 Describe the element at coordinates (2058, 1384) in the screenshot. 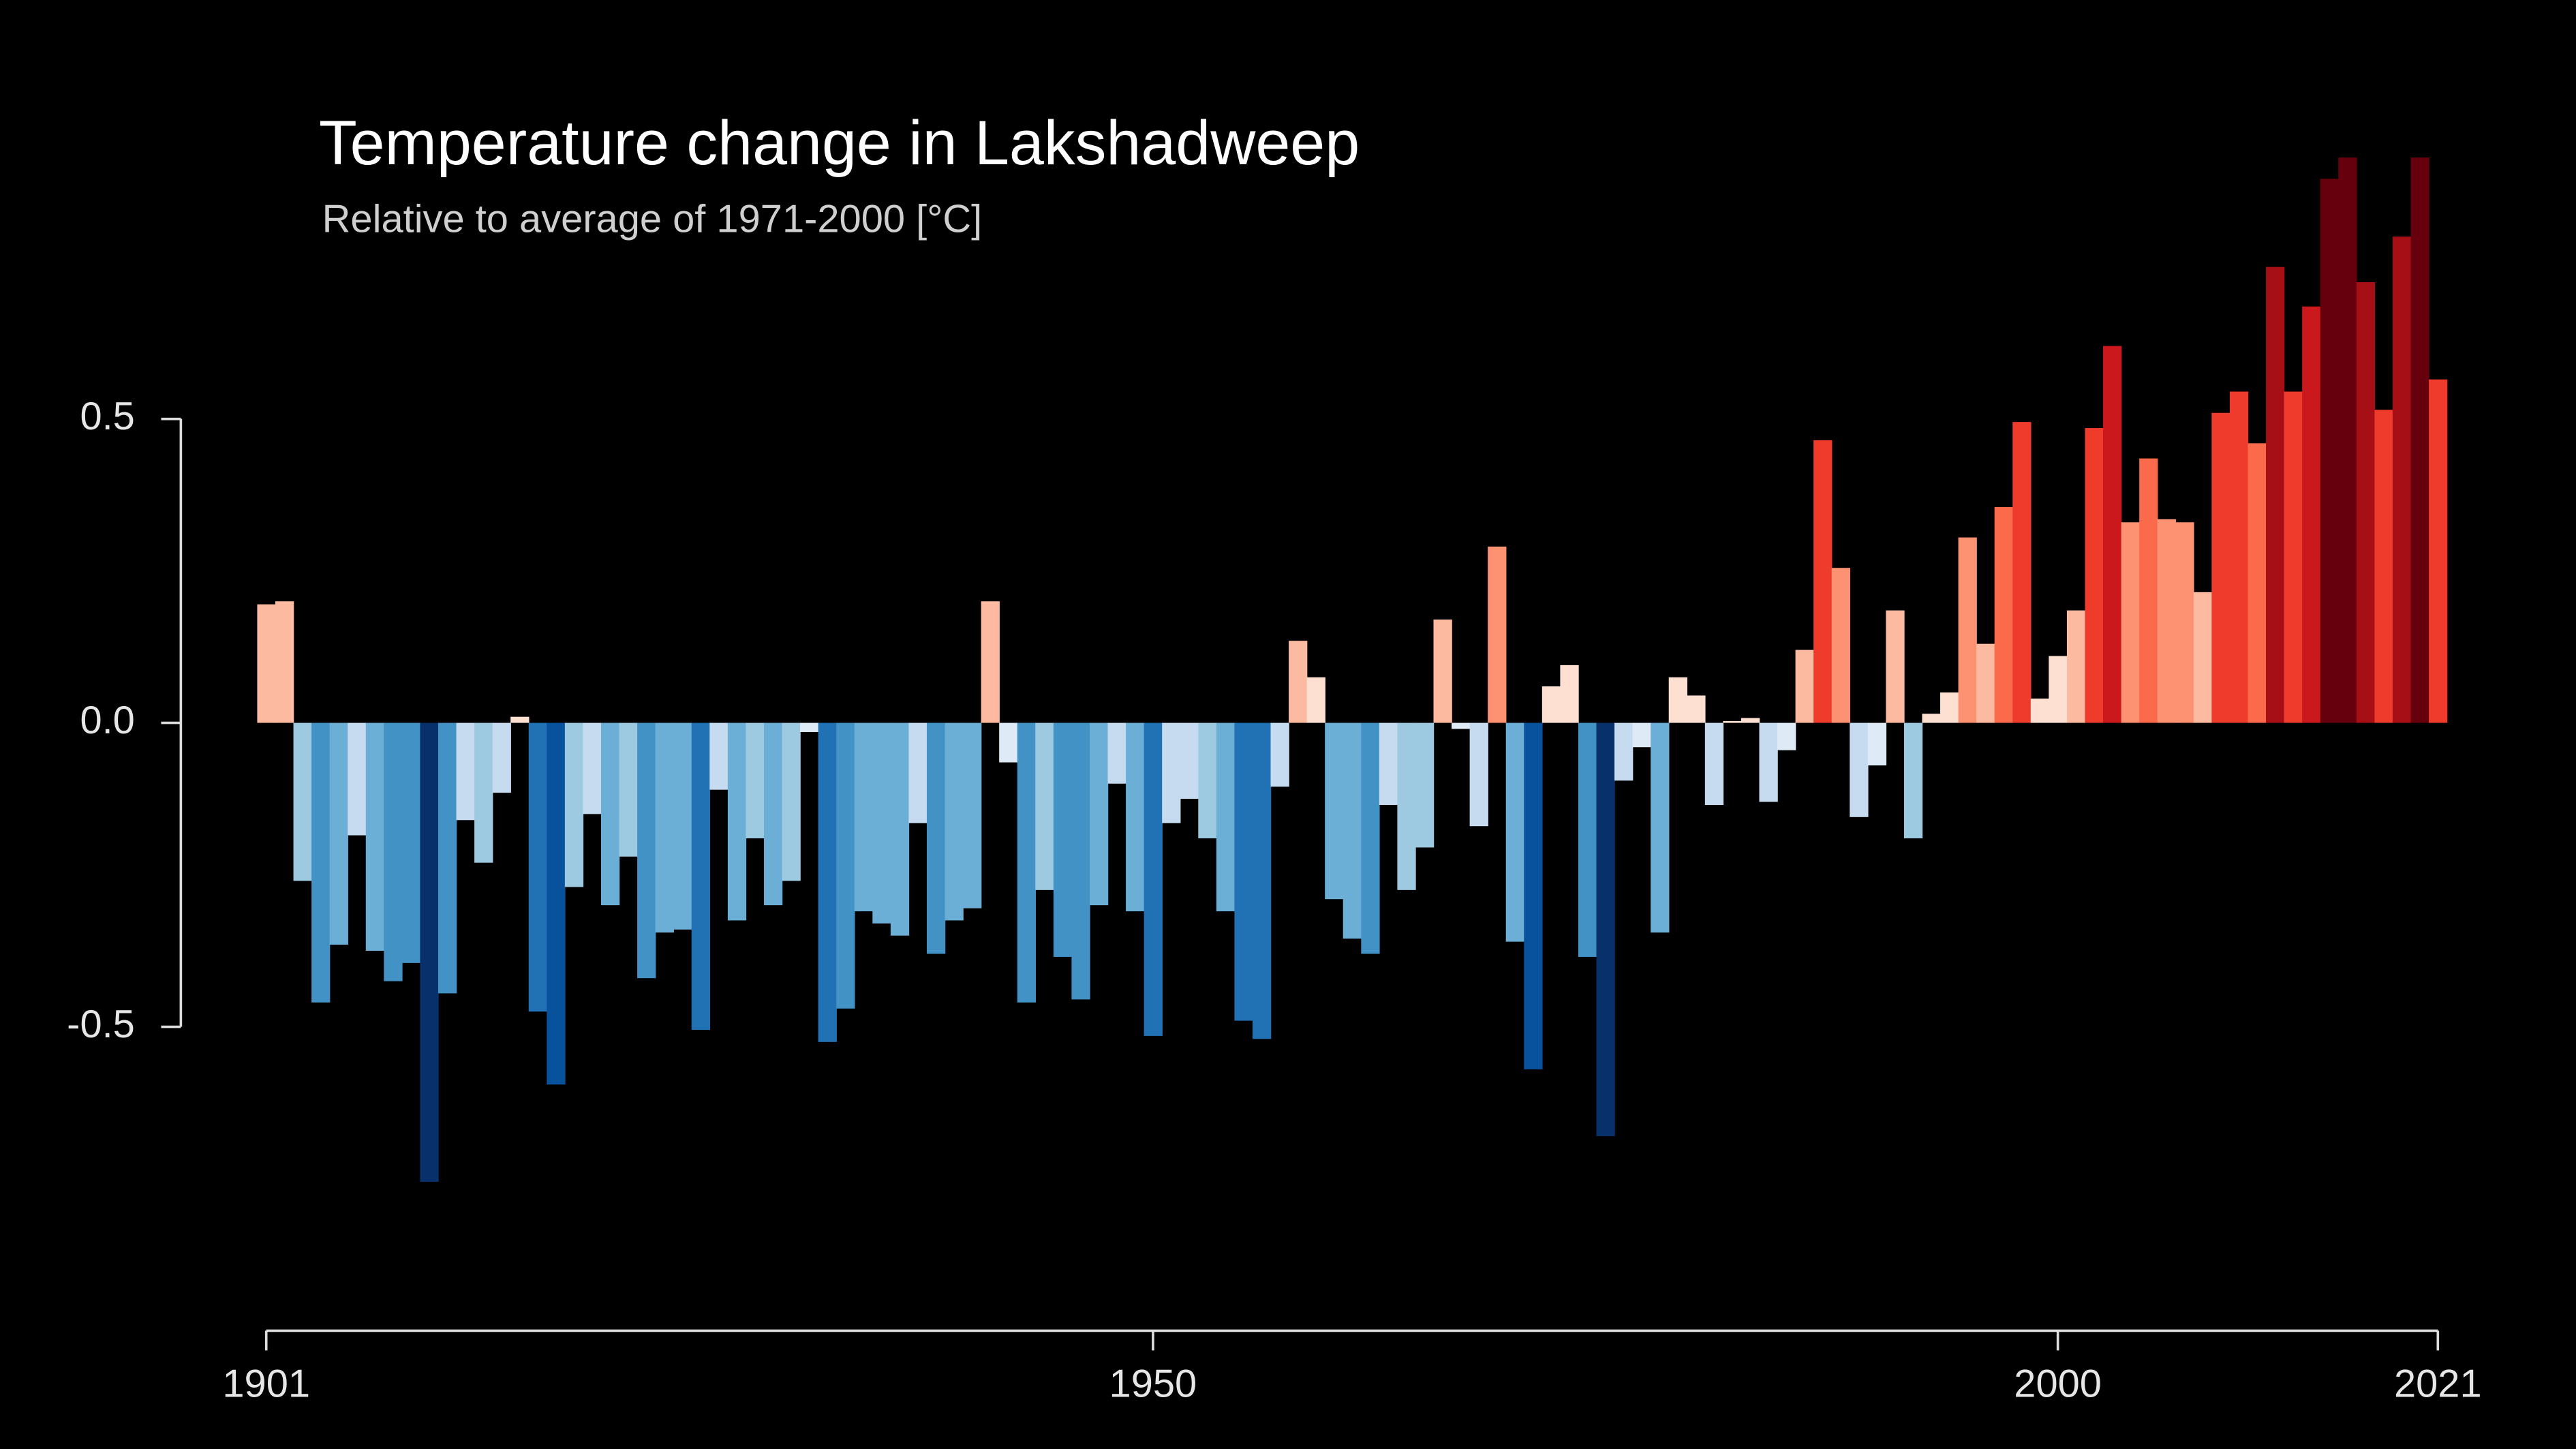

I see `x-tick-label: 2000` at that location.